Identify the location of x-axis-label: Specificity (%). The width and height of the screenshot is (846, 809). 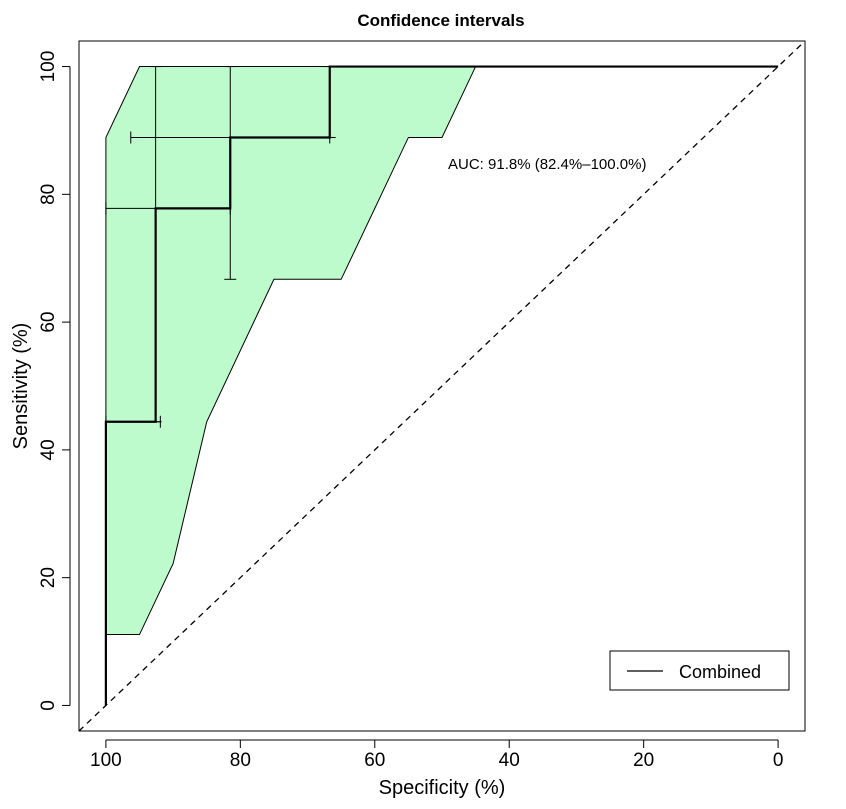
(442, 788).